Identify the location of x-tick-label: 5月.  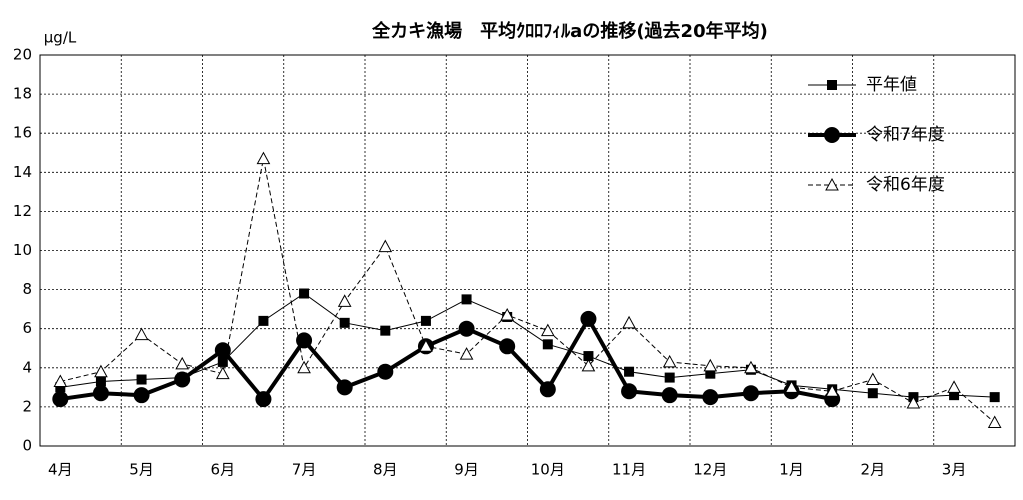
(141, 470).